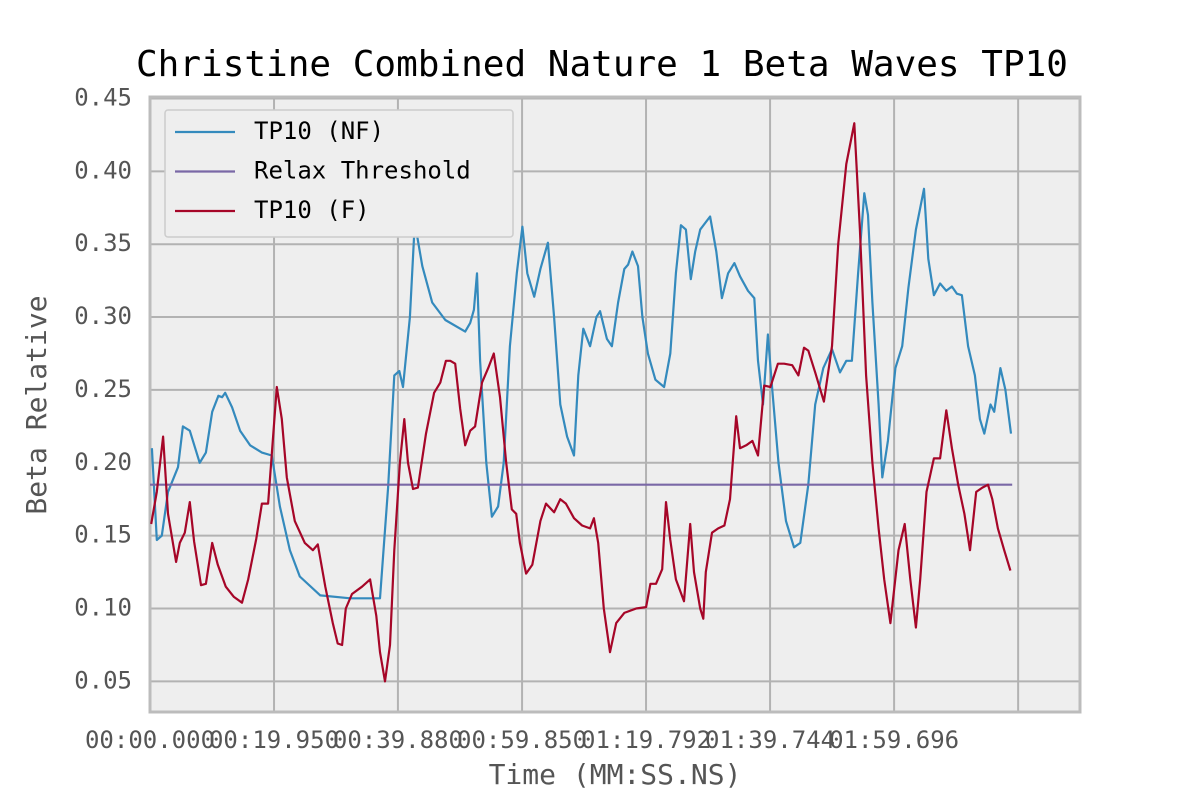 The width and height of the screenshot is (1200, 800). I want to click on y-tick-label: 0.45, so click(103, 97).